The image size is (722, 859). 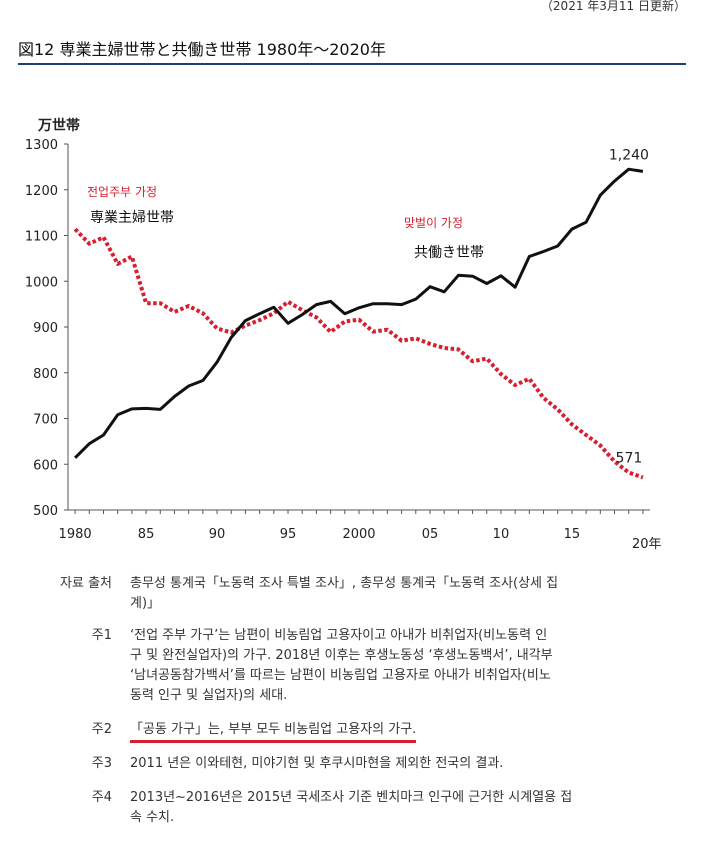 I want to click on y-axis-unit-label: 万世帯, so click(x=58, y=125).